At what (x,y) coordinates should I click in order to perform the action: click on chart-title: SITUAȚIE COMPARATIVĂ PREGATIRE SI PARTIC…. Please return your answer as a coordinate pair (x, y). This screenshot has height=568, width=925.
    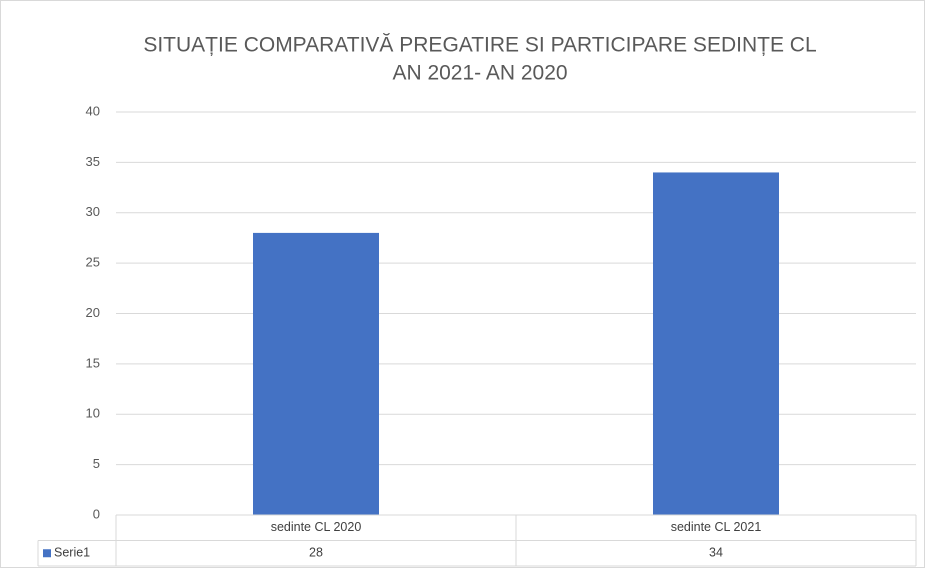
    Looking at the image, I should click on (479, 45).